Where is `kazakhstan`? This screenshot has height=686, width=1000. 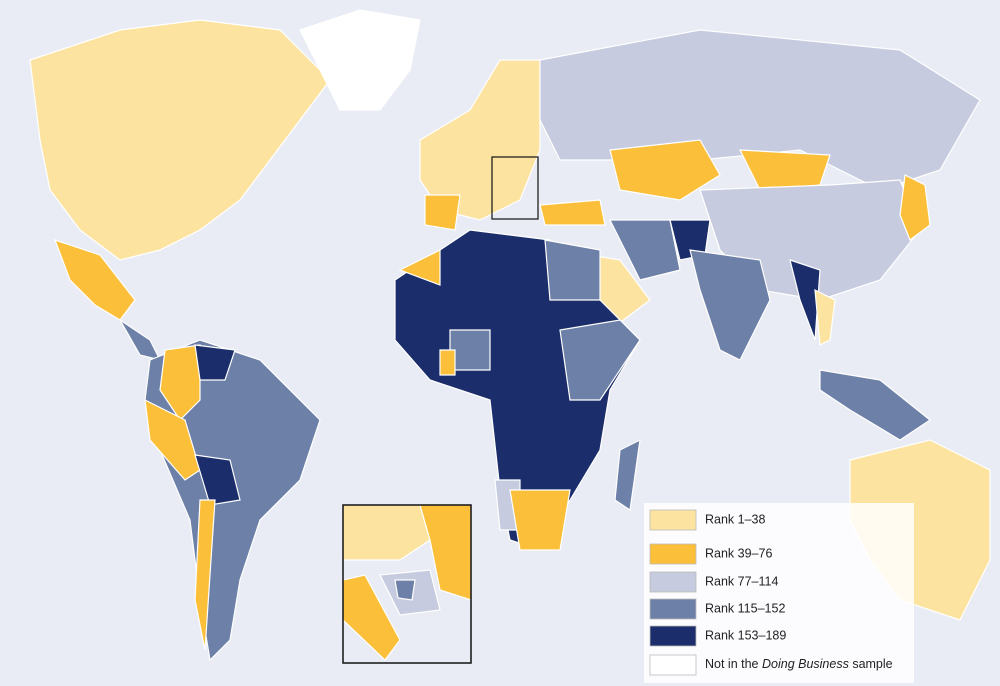 kazakhstan is located at coordinates (665, 170).